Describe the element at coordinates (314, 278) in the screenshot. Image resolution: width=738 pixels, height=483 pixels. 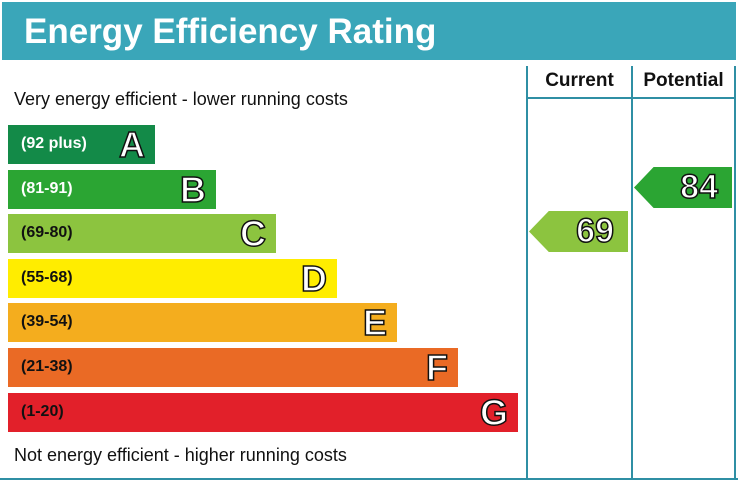
I see `band-letter: D` at that location.